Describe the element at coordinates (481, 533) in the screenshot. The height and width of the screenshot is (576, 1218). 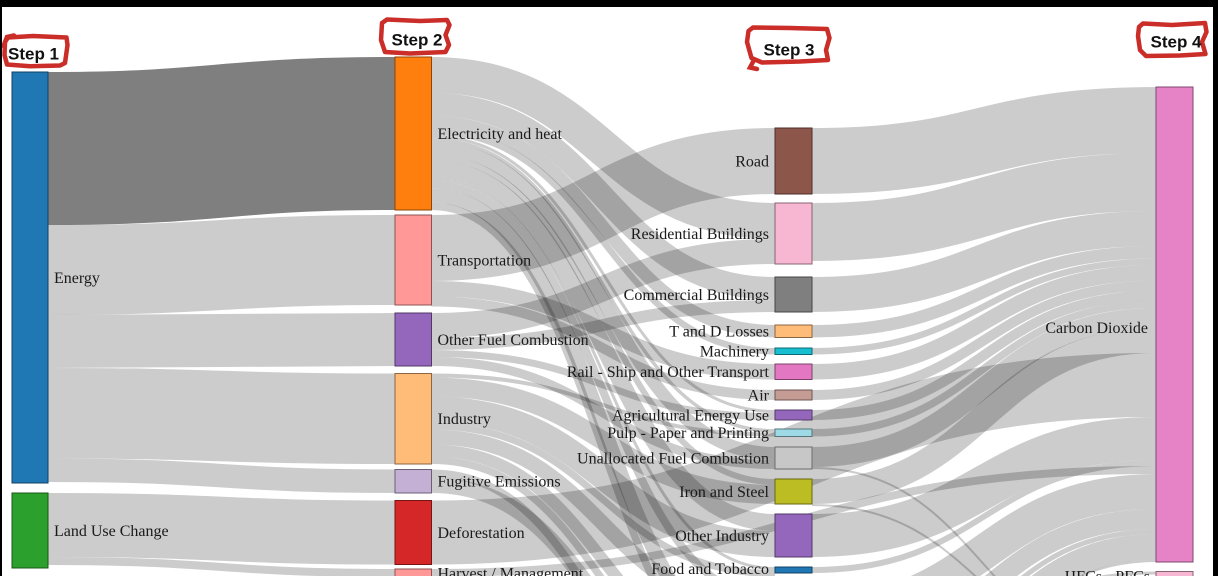
I see `svg-text: Deforestation` at that location.